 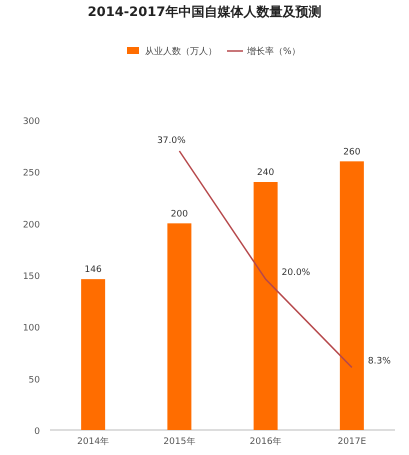 I want to click on data-label: 240, so click(x=265, y=173).